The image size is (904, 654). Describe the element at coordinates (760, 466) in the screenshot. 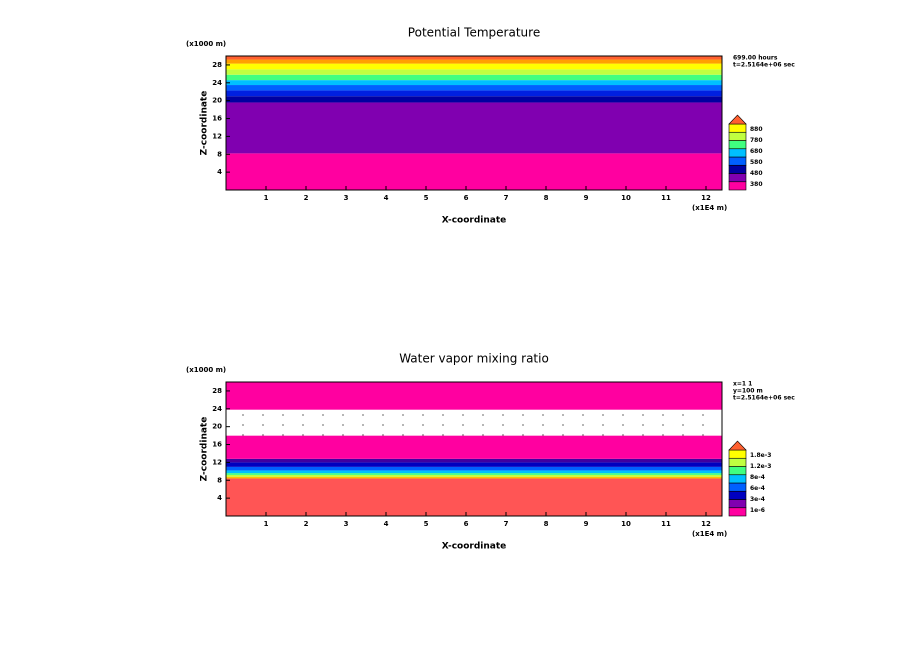

I see `colorbar-label: 1.2e-3` at that location.